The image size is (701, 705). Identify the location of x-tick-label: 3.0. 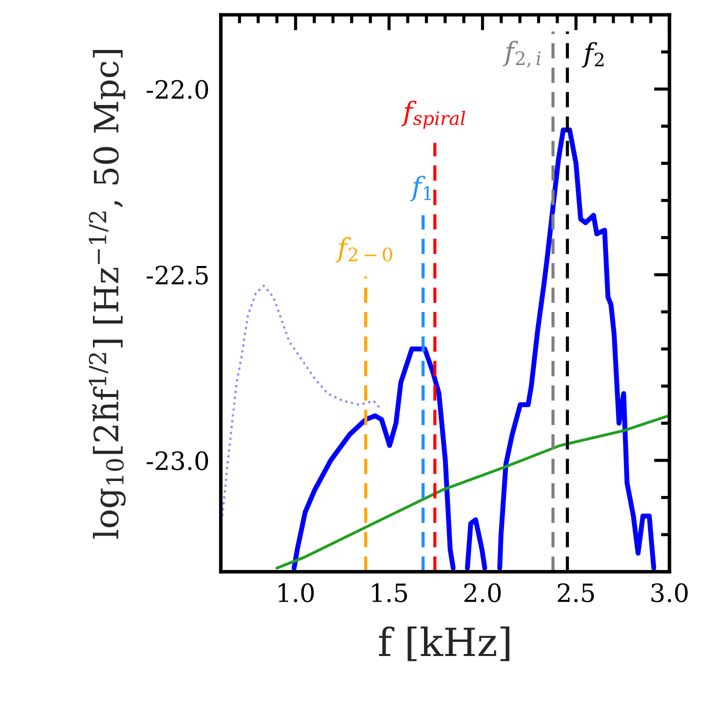
(669, 592).